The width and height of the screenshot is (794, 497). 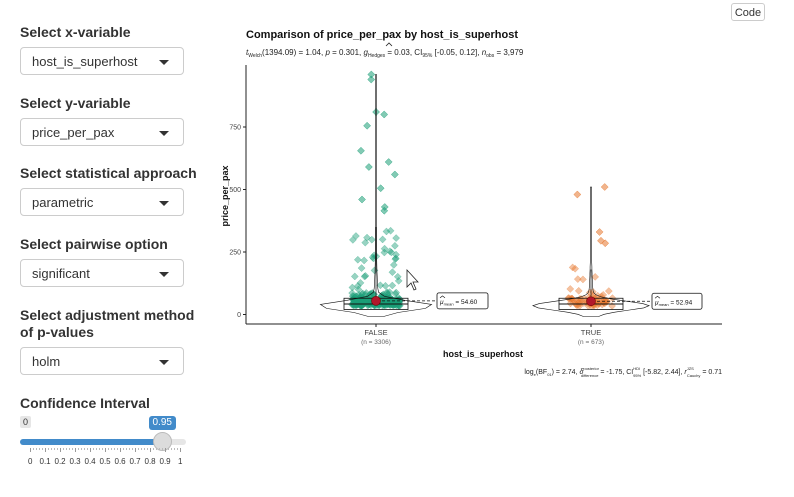 What do you see at coordinates (591, 342) in the screenshot?
I see `x-tick-n-label: (n = 673)` at bounding box center [591, 342].